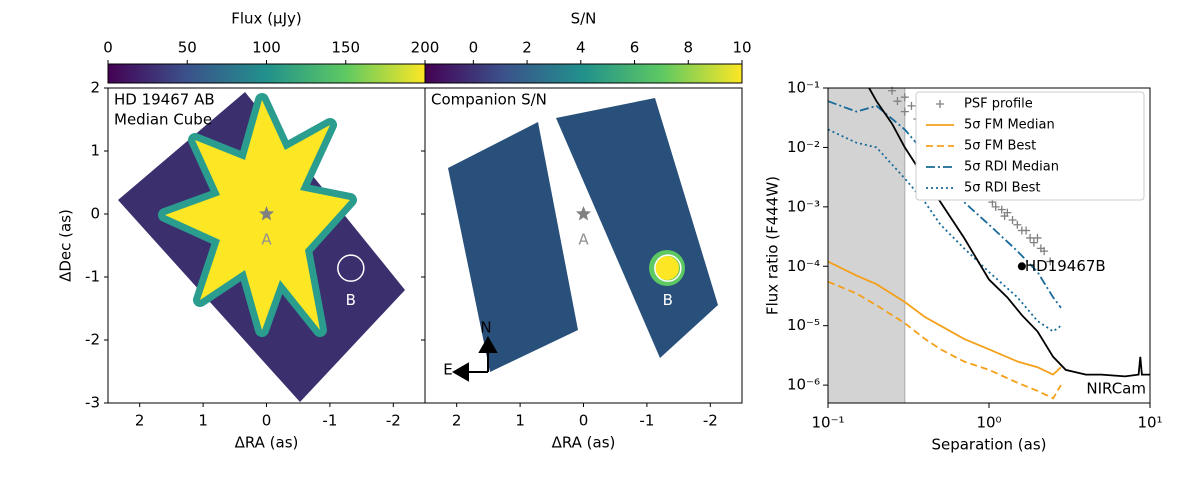  Describe the element at coordinates (803, 325) in the screenshot. I see `y-tick-label: 10⁻⁵` at that location.